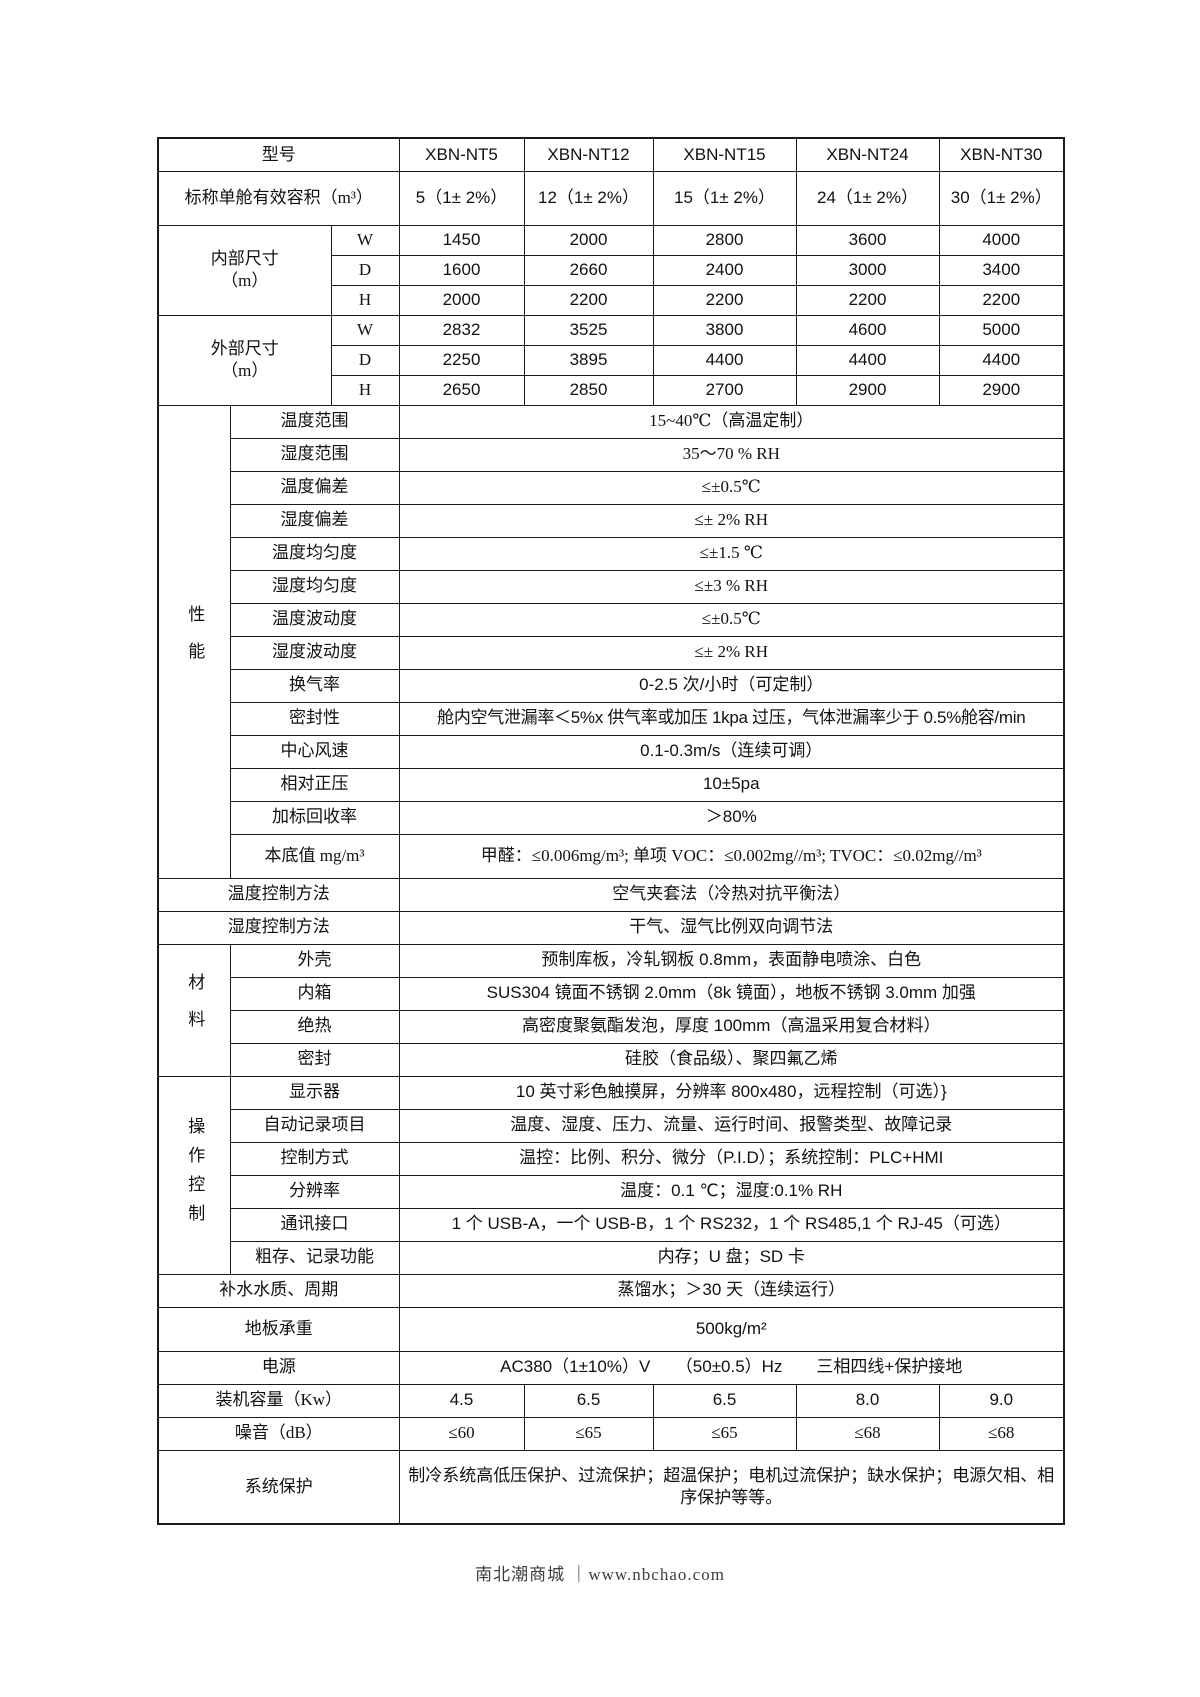 This screenshot has width=1200, height=1697. What do you see at coordinates (314, 553) in the screenshot?
I see `row-label: 温度均匀度` at bounding box center [314, 553].